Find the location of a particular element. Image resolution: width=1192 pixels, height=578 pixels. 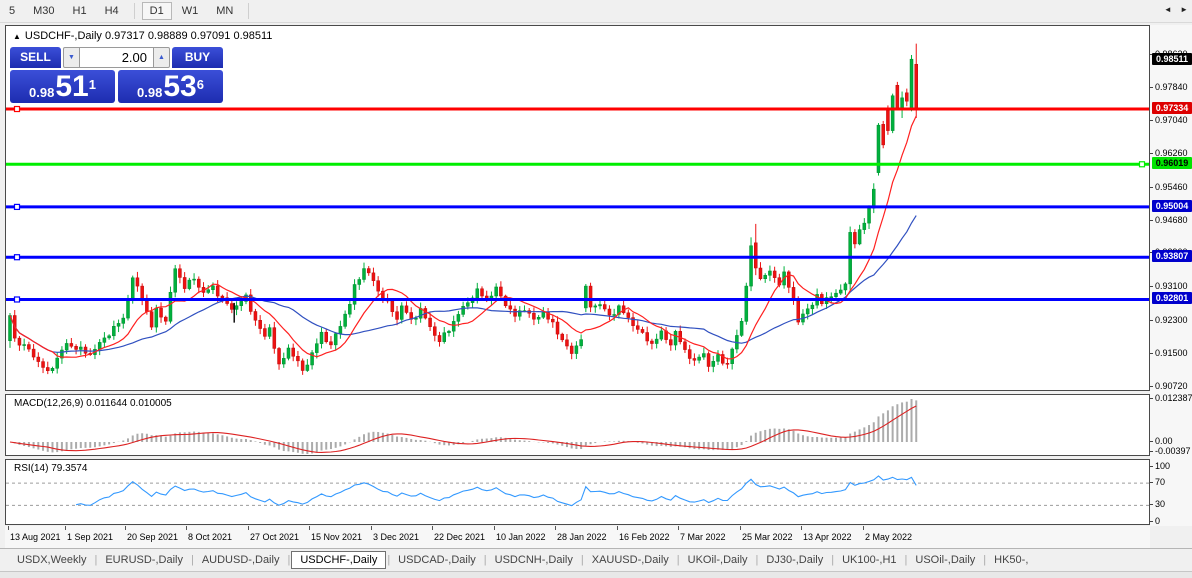

tab-scroll-arrows: ◄ ► is located at coordinates (1173, 9).